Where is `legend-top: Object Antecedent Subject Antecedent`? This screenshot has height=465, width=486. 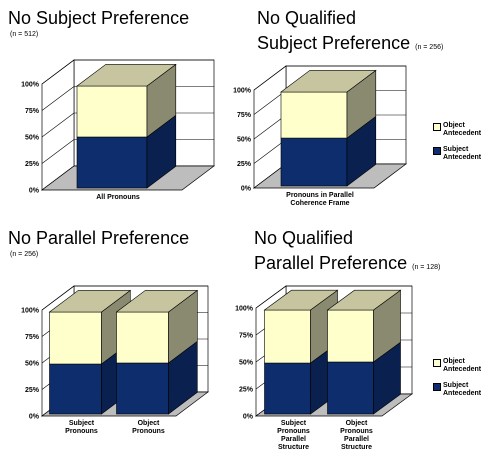 legend-top: Object Antecedent Subject Antecedent is located at coordinates (458, 146).